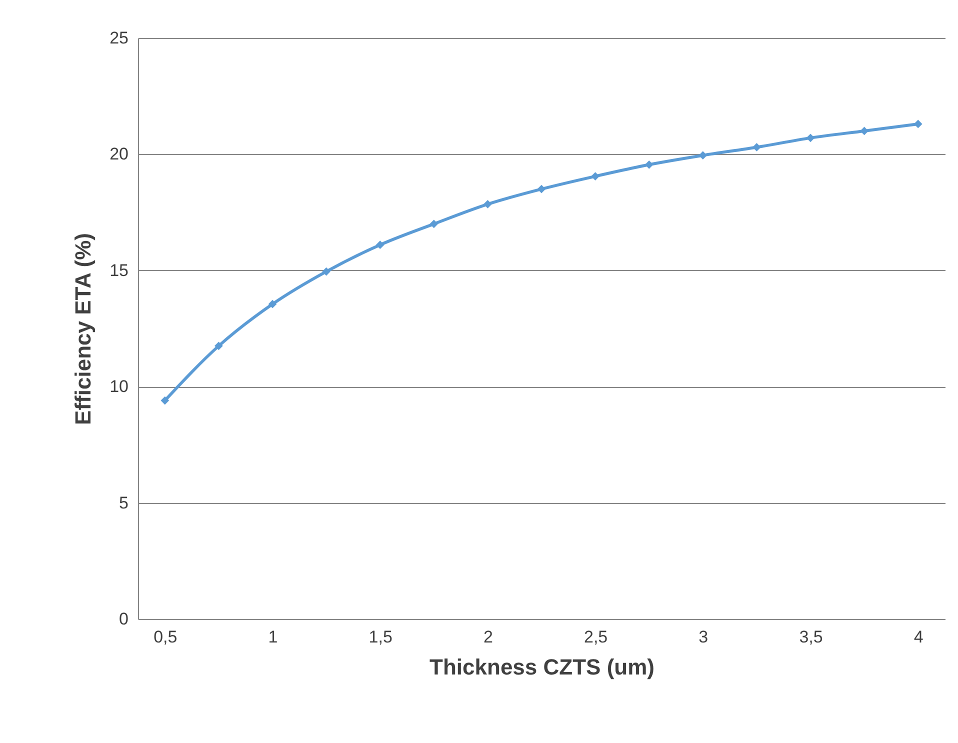 Image resolution: width=958 pixels, height=743 pixels. I want to click on y-tick-label: 20, so click(119, 154).